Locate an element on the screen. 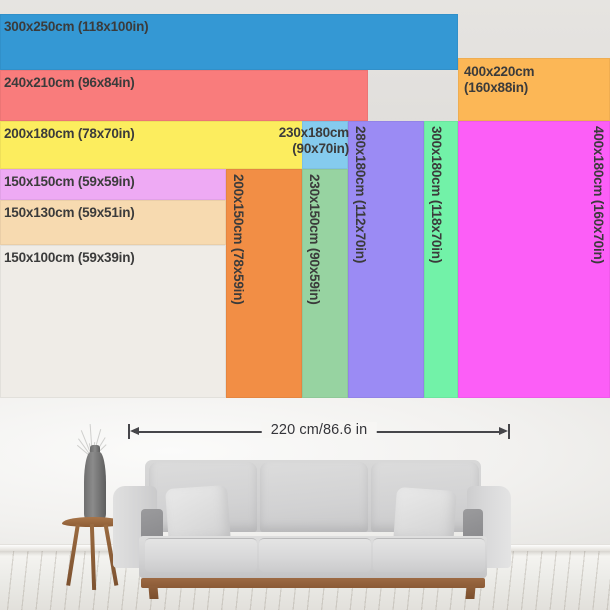  swatch-300x250: 300x250cm (118x100in) is located at coordinates (229, 42).